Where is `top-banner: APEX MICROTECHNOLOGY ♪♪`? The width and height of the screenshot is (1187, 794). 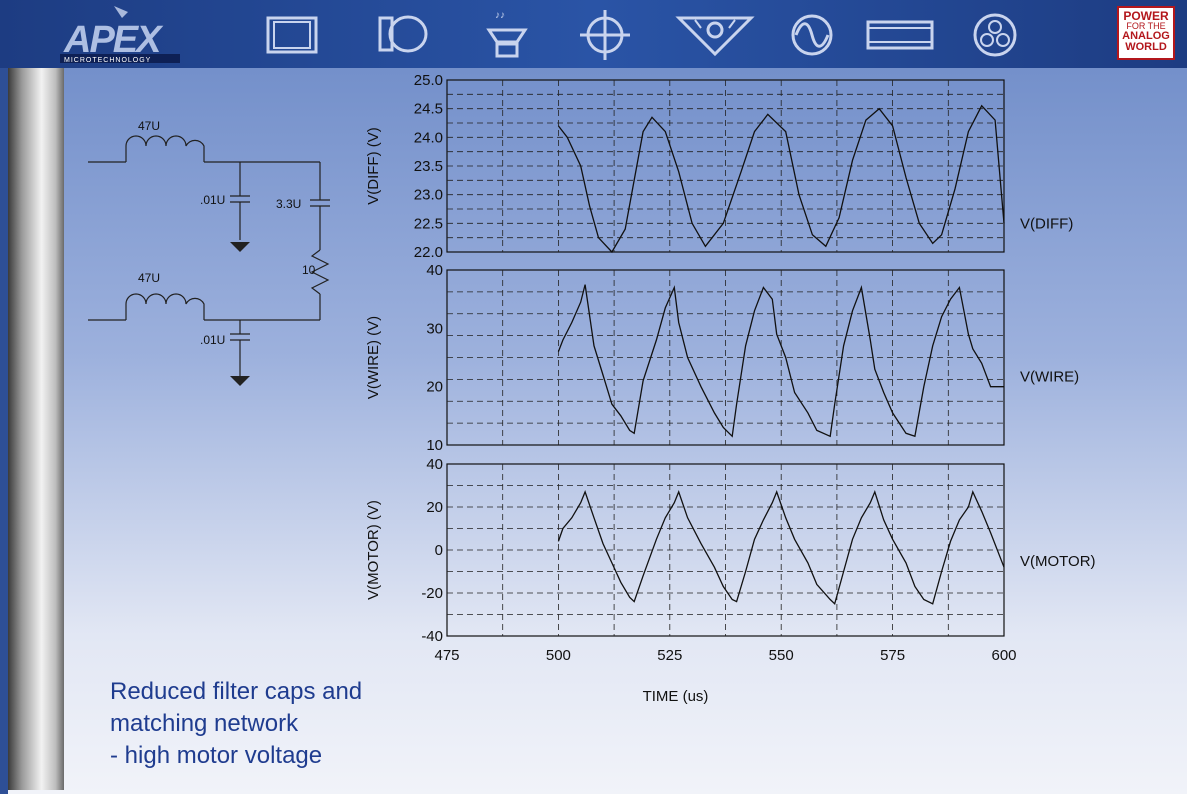
top-banner: APEX MICROTECHNOLOGY ♪♪ is located at coordinates (593, 34).